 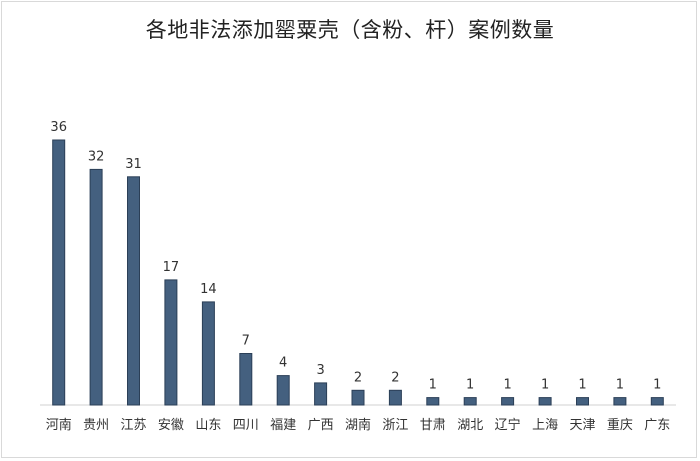 What do you see at coordinates (358, 377) in the screenshot?
I see `value-label-湖南: 2` at bounding box center [358, 377].